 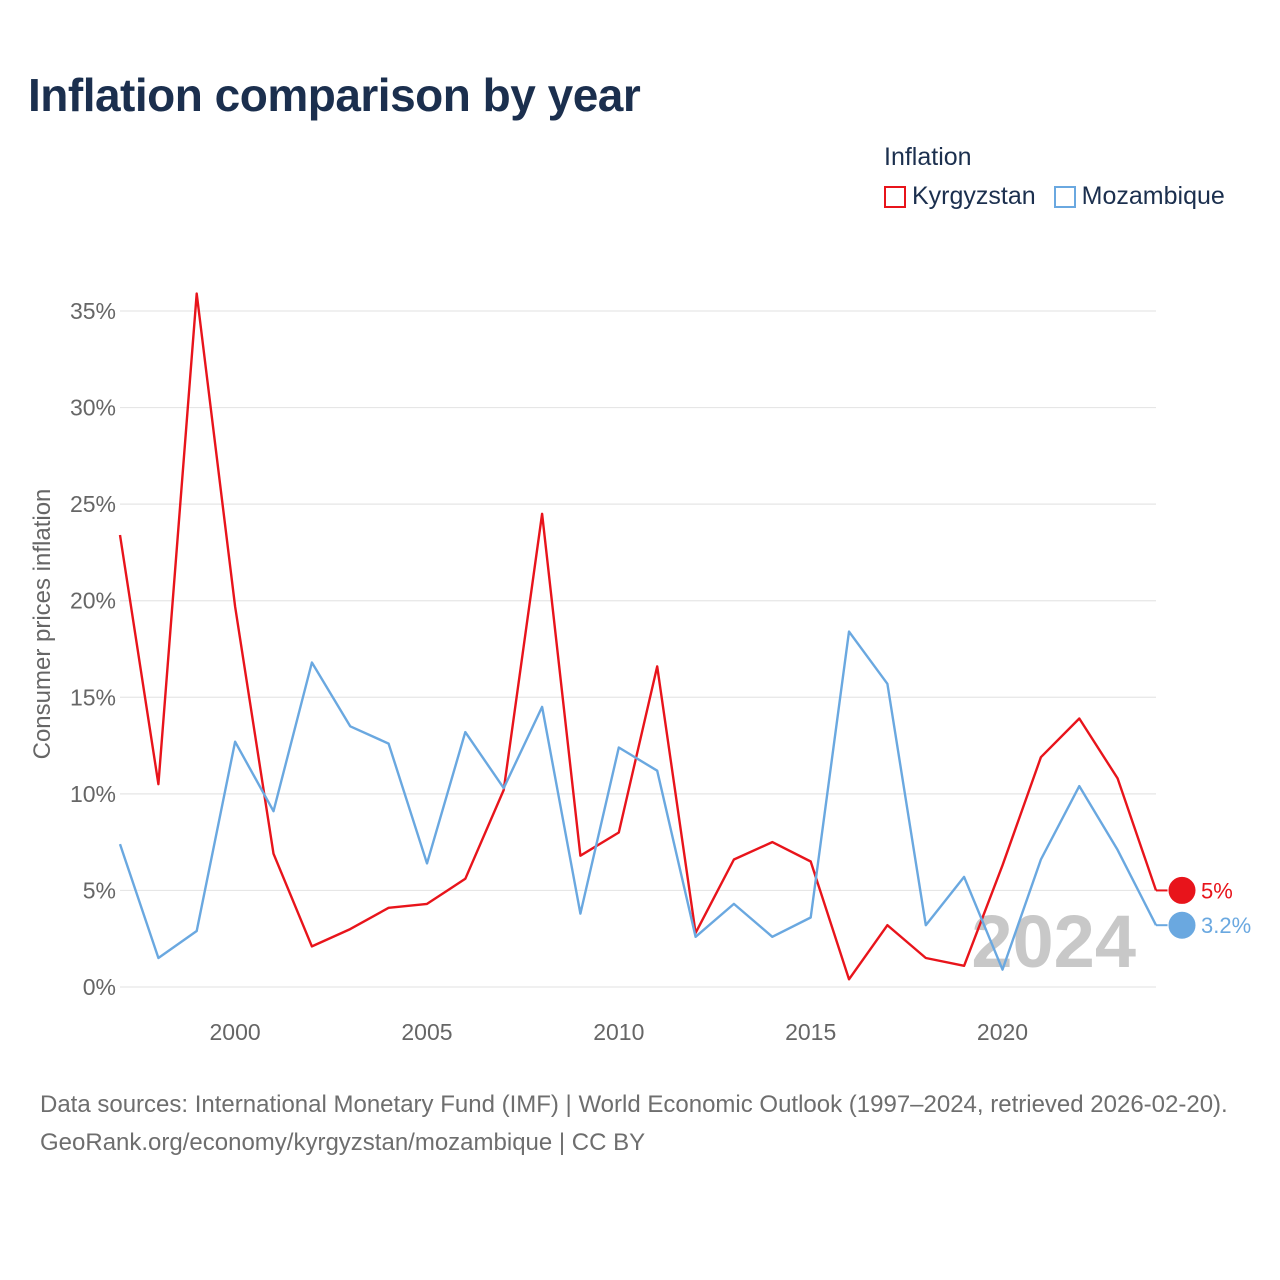 I want to click on legend-label-kyrgyzstan: Kyrgyzstan, so click(x=974, y=196).